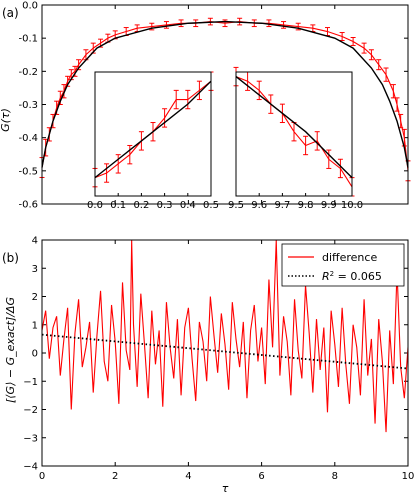  I want to click on panel-b-ytick-label: 4, so click(35, 241).